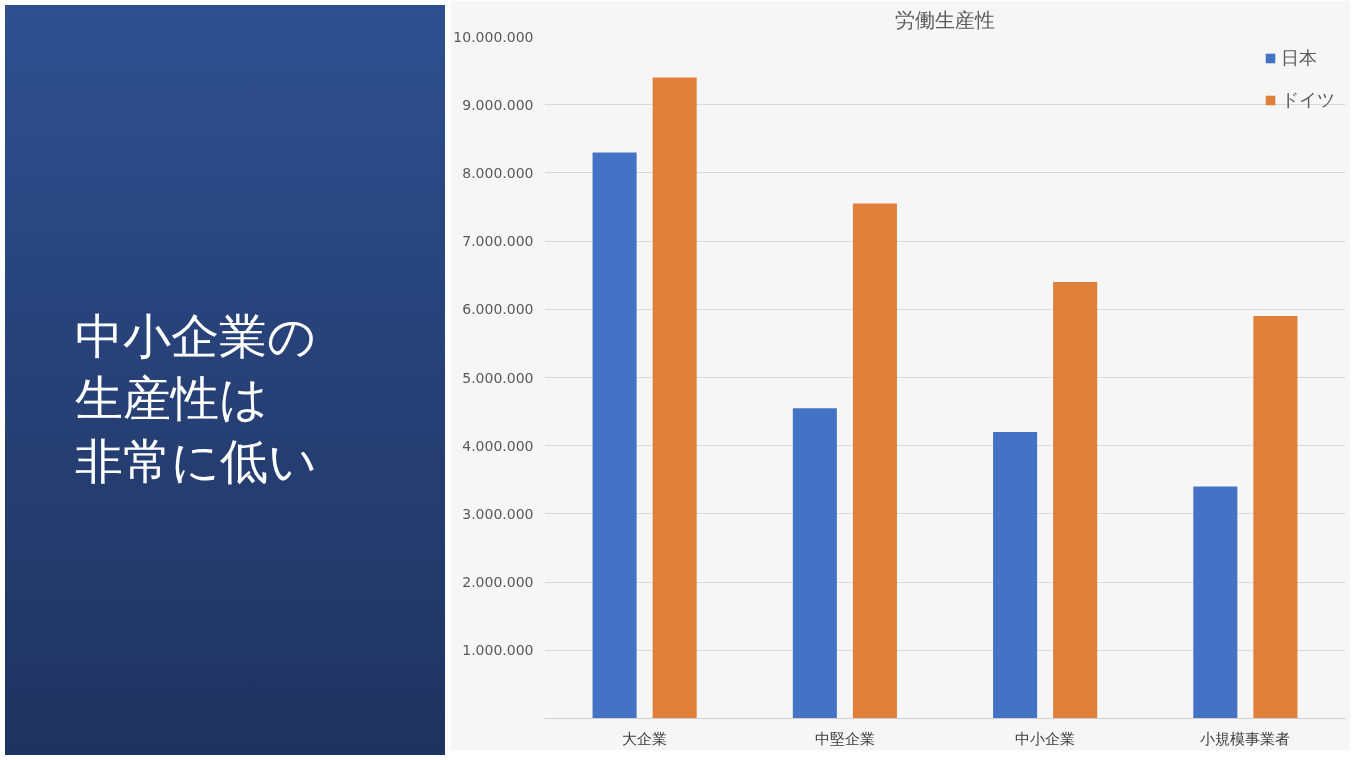  Describe the element at coordinates (498, 172) in the screenshot. I see `y-tick-label: 8.000.000` at that location.